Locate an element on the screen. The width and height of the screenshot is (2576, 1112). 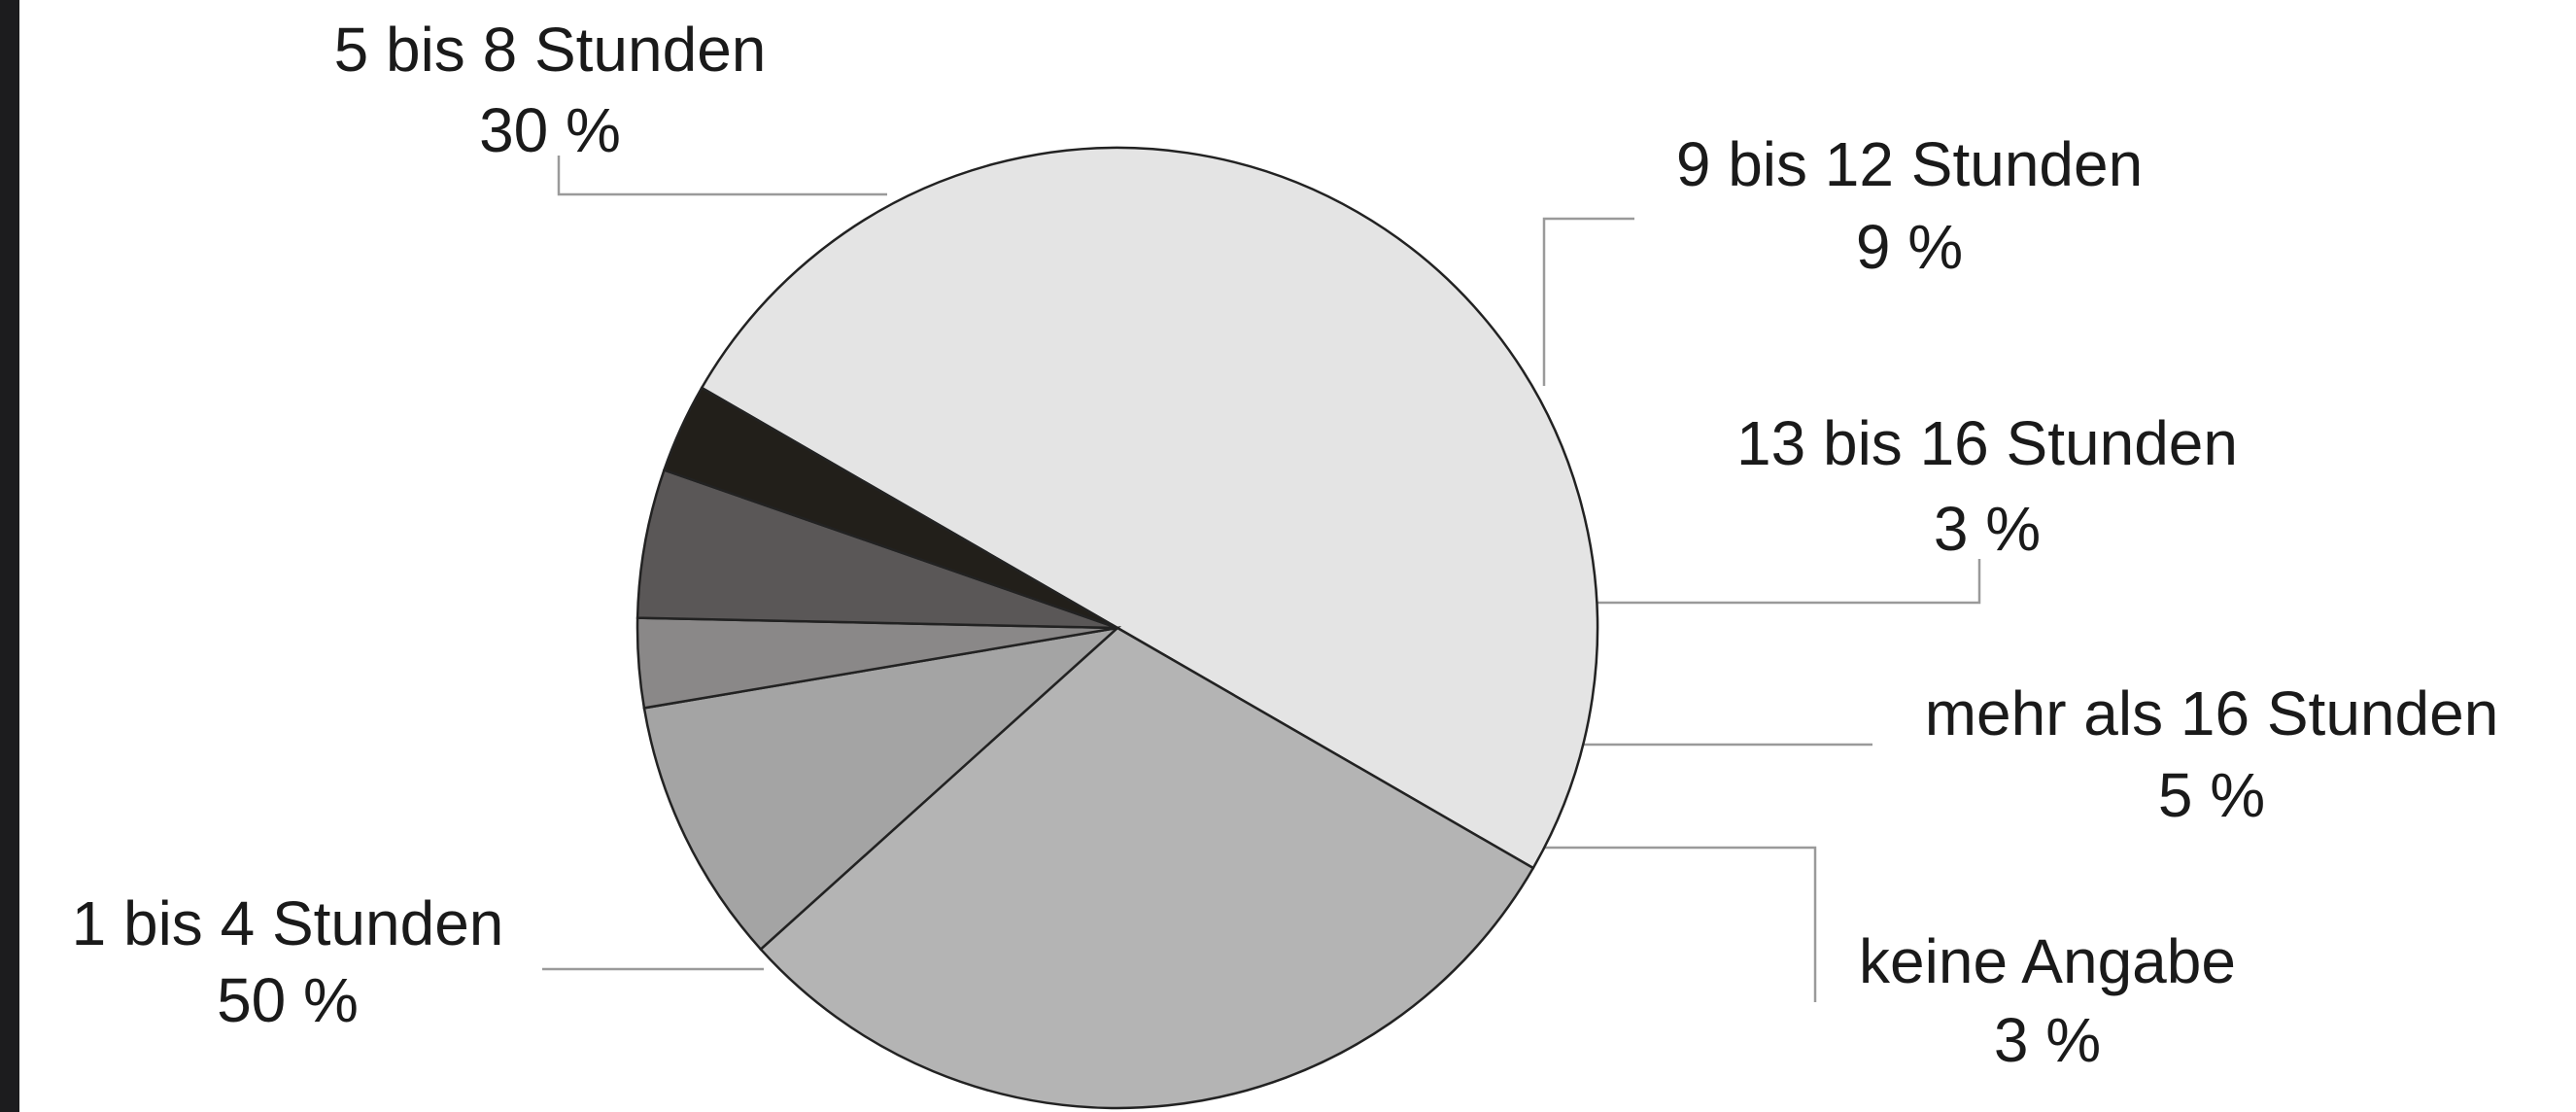
slice-value-label: 9 % is located at coordinates (1909, 247).